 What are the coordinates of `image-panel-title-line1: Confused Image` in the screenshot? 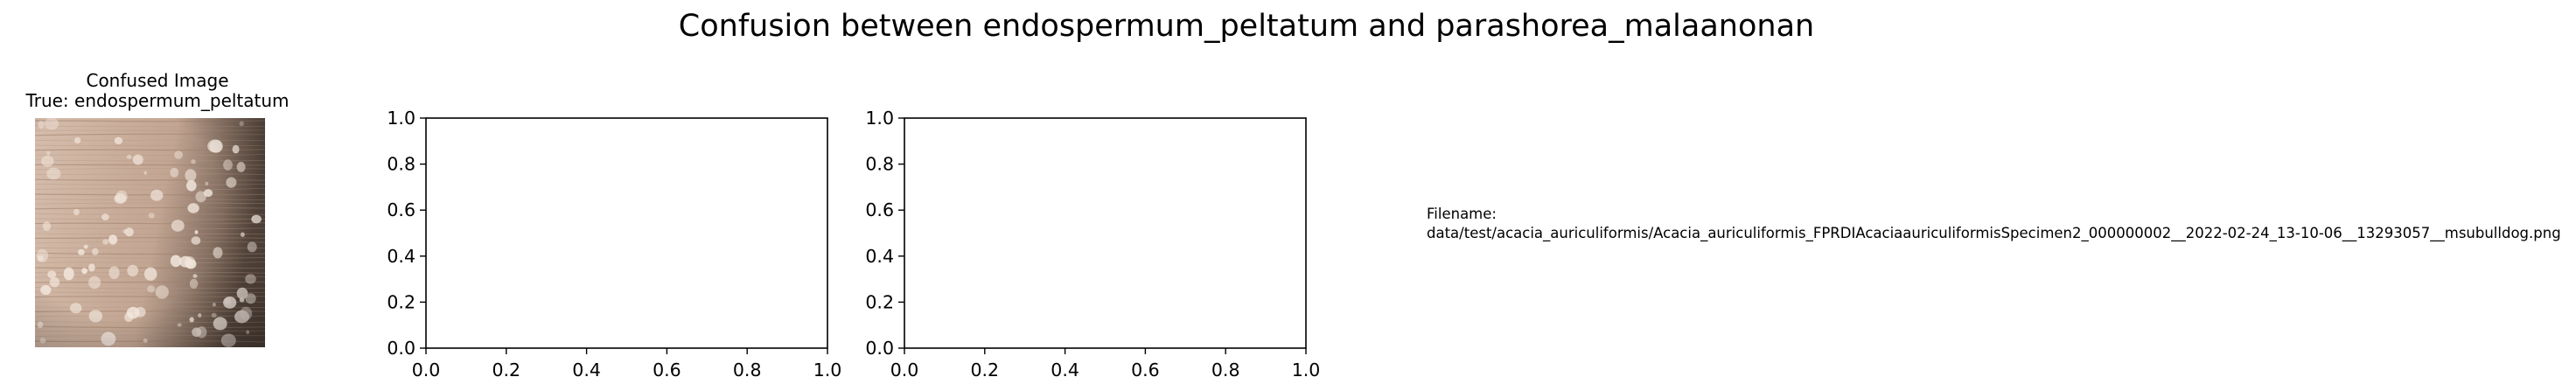 It's located at (157, 80).